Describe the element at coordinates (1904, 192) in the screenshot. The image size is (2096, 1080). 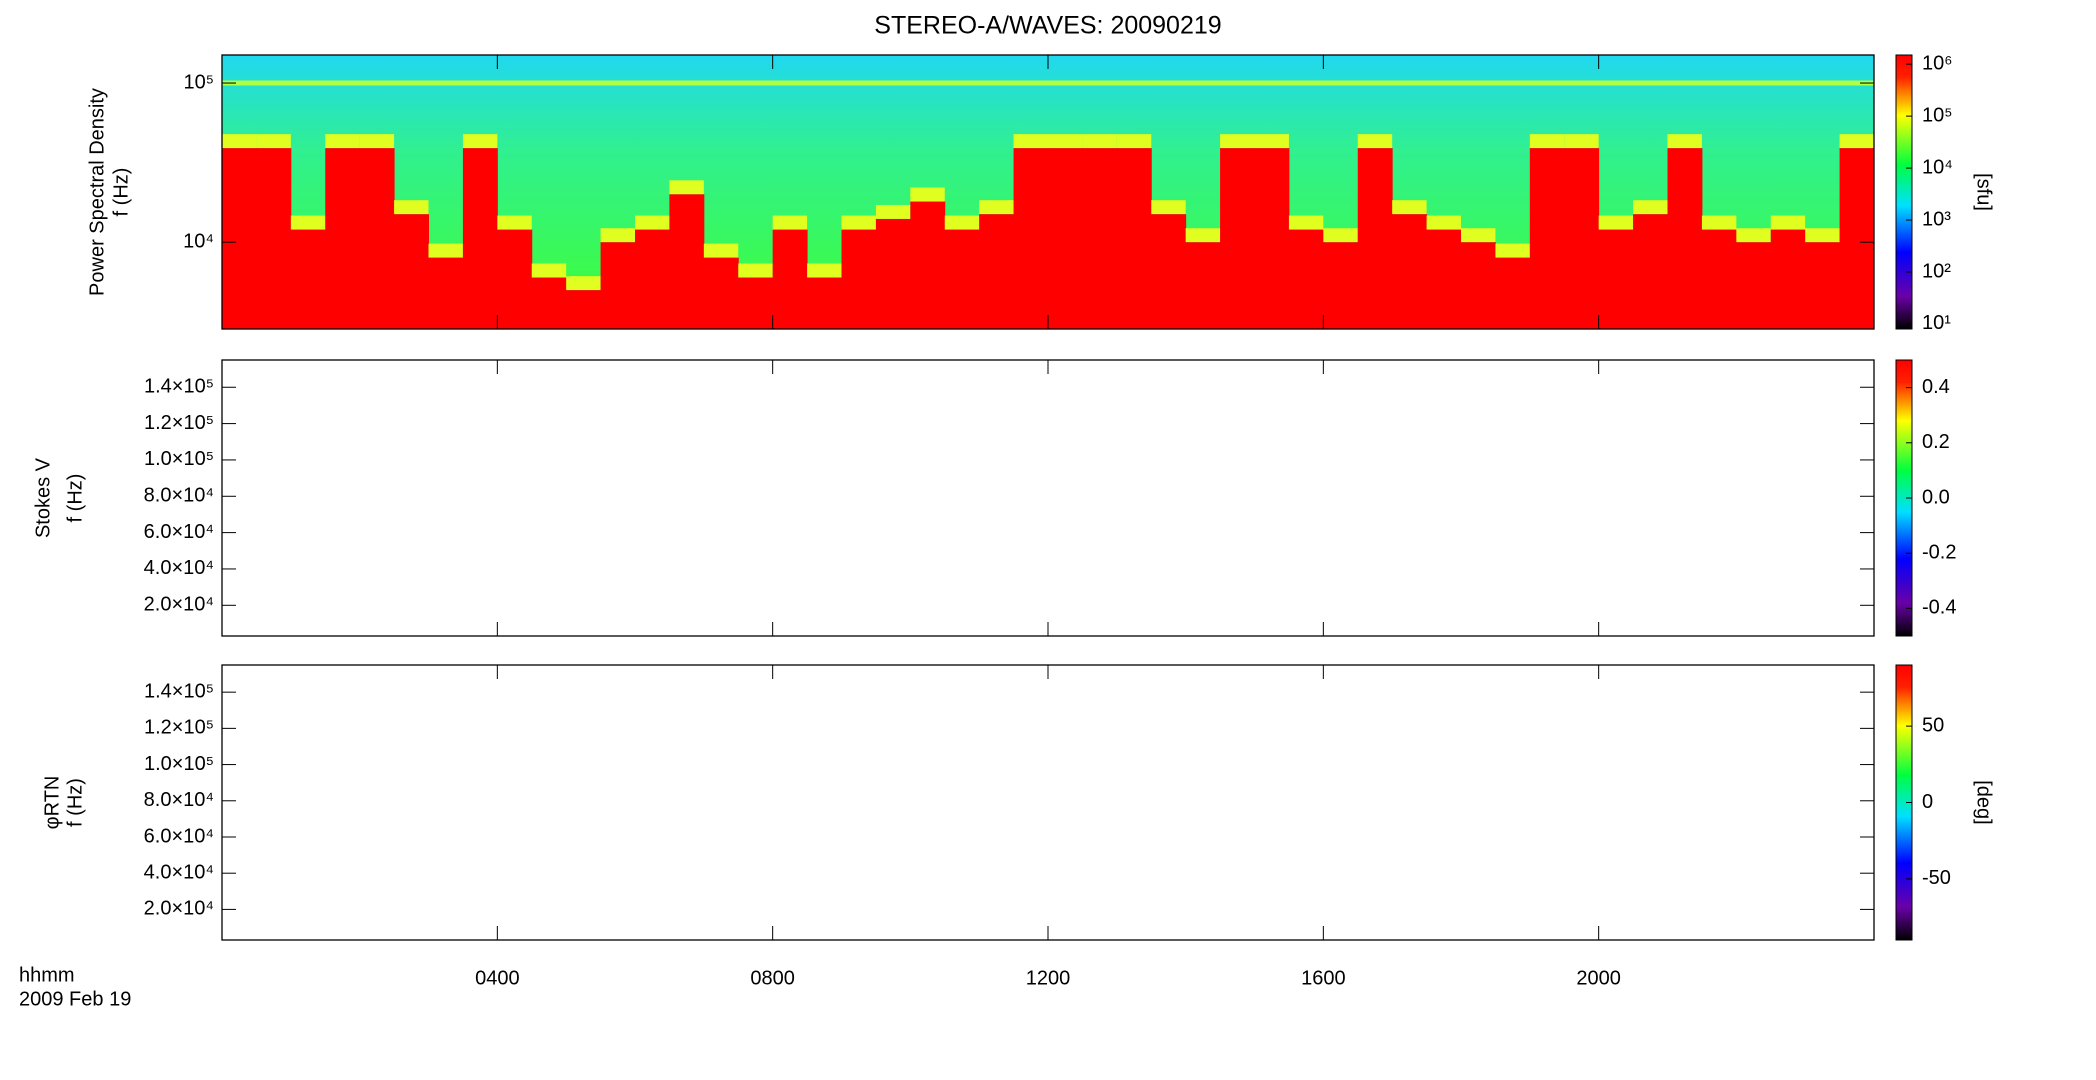
I see `colorbar` at that location.